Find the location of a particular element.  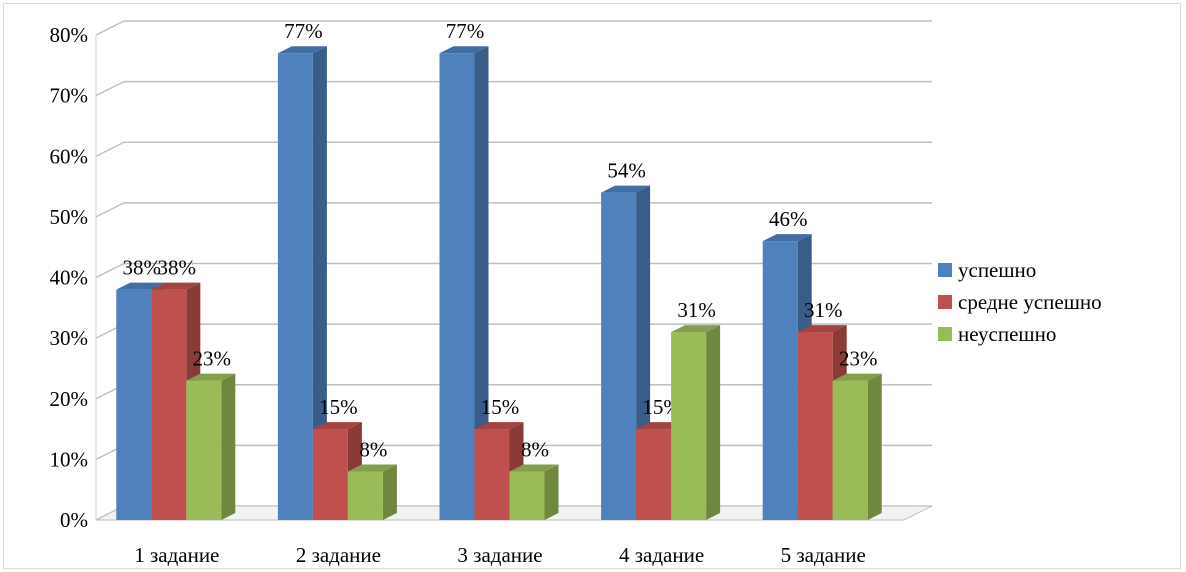

y-tick-label: 0% is located at coordinates (74, 520).